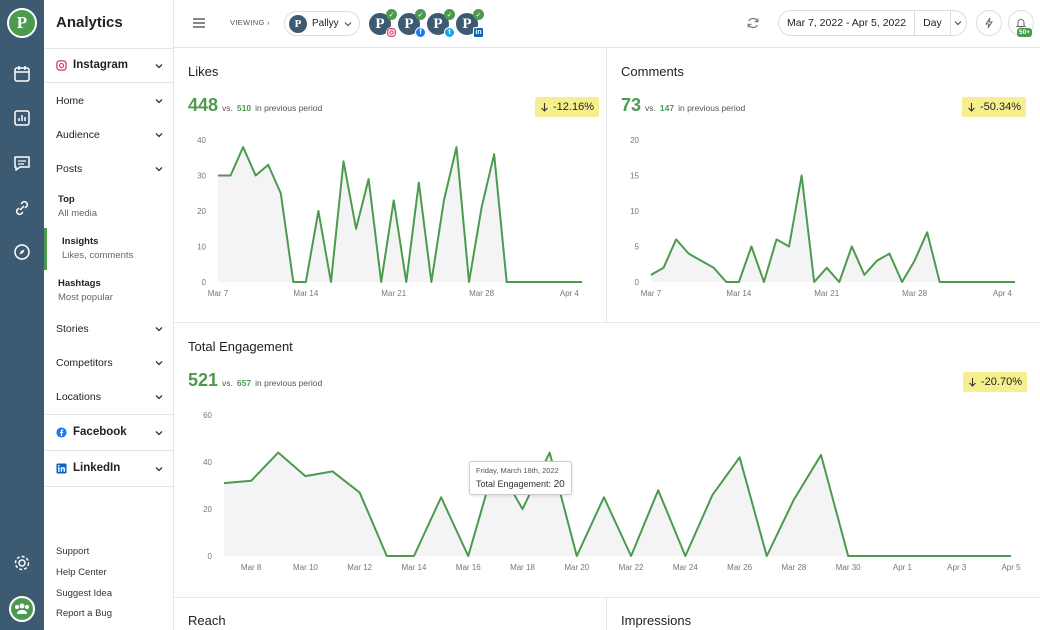 The width and height of the screenshot is (1040, 630). Describe the element at coordinates (88, 468) in the screenshot. I see `sidebar-network-linkedin: LinkedIn` at that location.